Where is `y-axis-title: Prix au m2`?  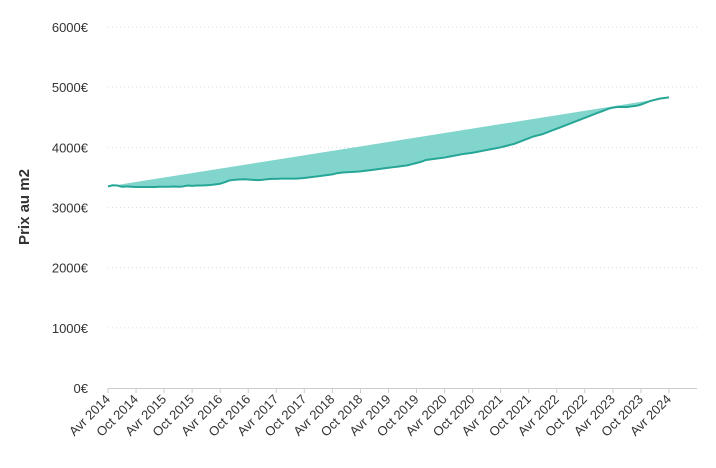
y-axis-title: Prix au m2 is located at coordinates (24, 207).